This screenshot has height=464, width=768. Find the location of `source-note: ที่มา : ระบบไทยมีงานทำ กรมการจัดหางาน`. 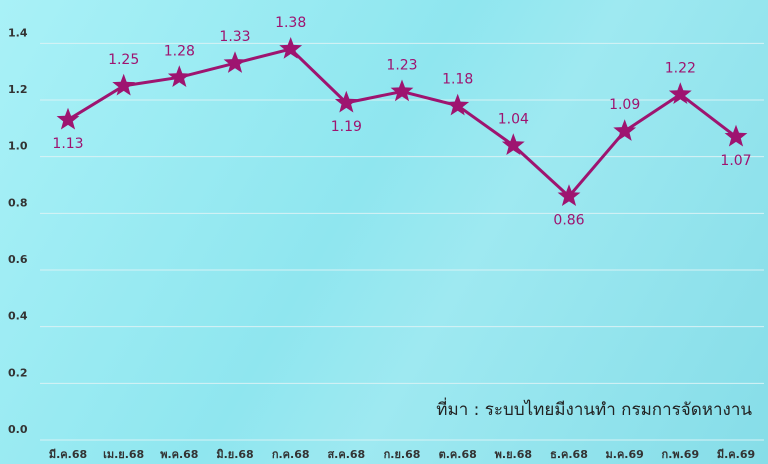

source-note: ที่มา : ระบบไทยมีงานทำ กรมการจัดหางาน is located at coordinates (594, 408).